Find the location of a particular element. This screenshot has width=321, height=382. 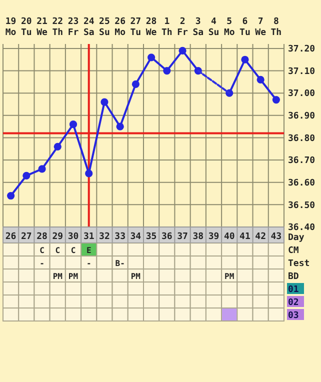

x-tick-label: 42 is located at coordinates (260, 237).